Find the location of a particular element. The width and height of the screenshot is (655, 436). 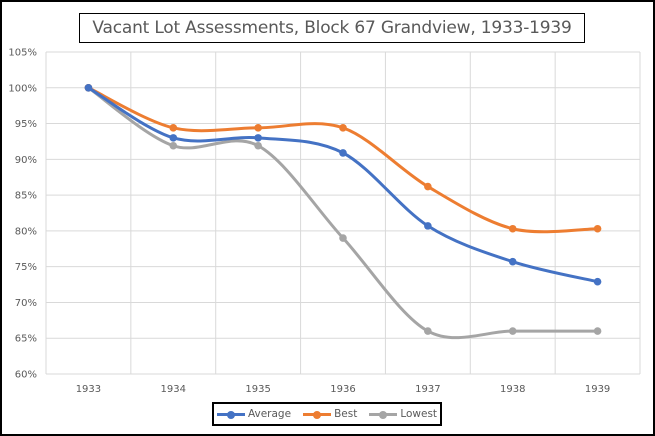

x-axis-ticks: 1933 1934 1935 1936 1937 1938 1939 is located at coordinates (343, 389).